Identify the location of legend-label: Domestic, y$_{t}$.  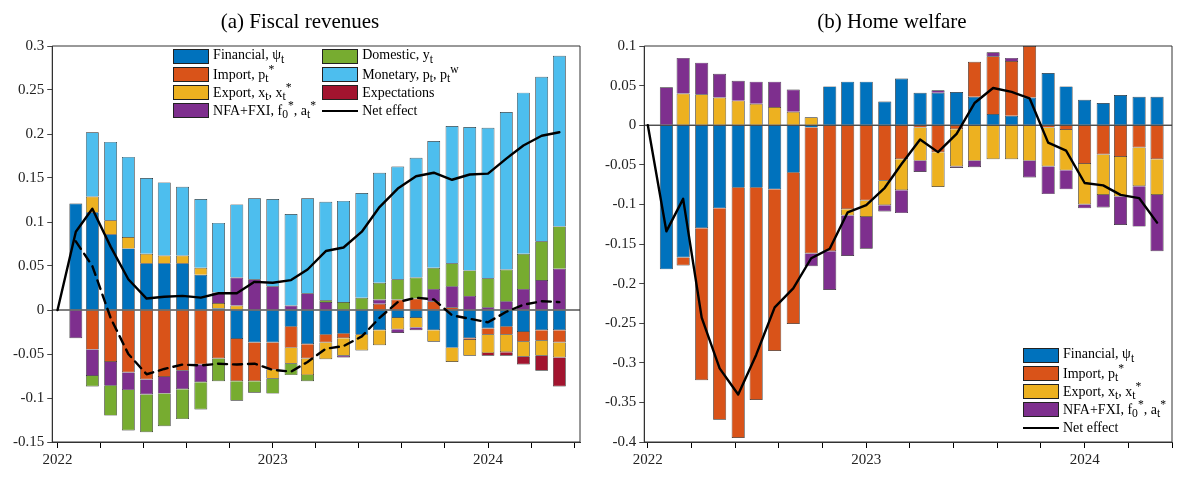
(398, 56).